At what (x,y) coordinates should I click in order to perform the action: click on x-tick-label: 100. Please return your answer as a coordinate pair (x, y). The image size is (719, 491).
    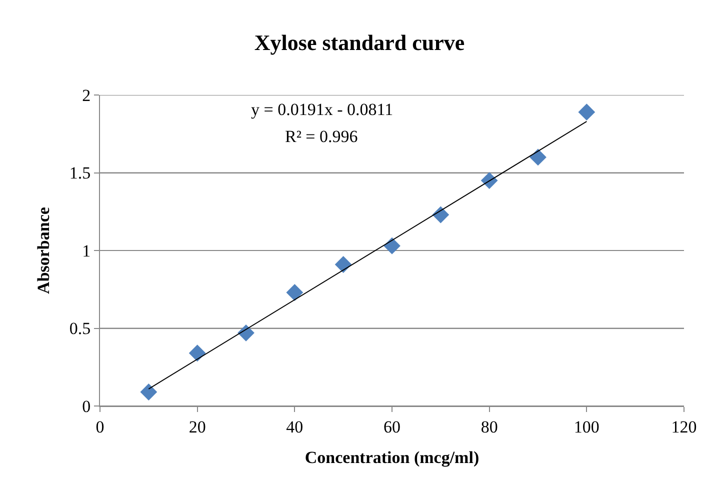
    Looking at the image, I should click on (587, 426).